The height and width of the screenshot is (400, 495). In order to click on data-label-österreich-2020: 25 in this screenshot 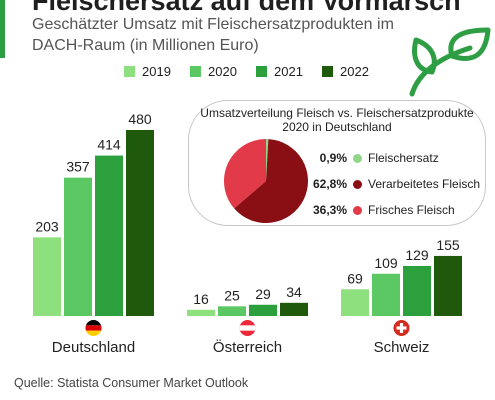, I will do `click(232, 295)`.